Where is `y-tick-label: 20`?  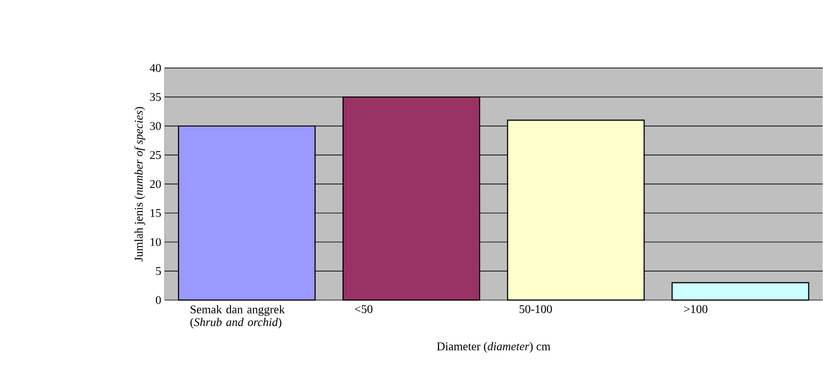 y-tick-label: 20 is located at coordinates (155, 184).